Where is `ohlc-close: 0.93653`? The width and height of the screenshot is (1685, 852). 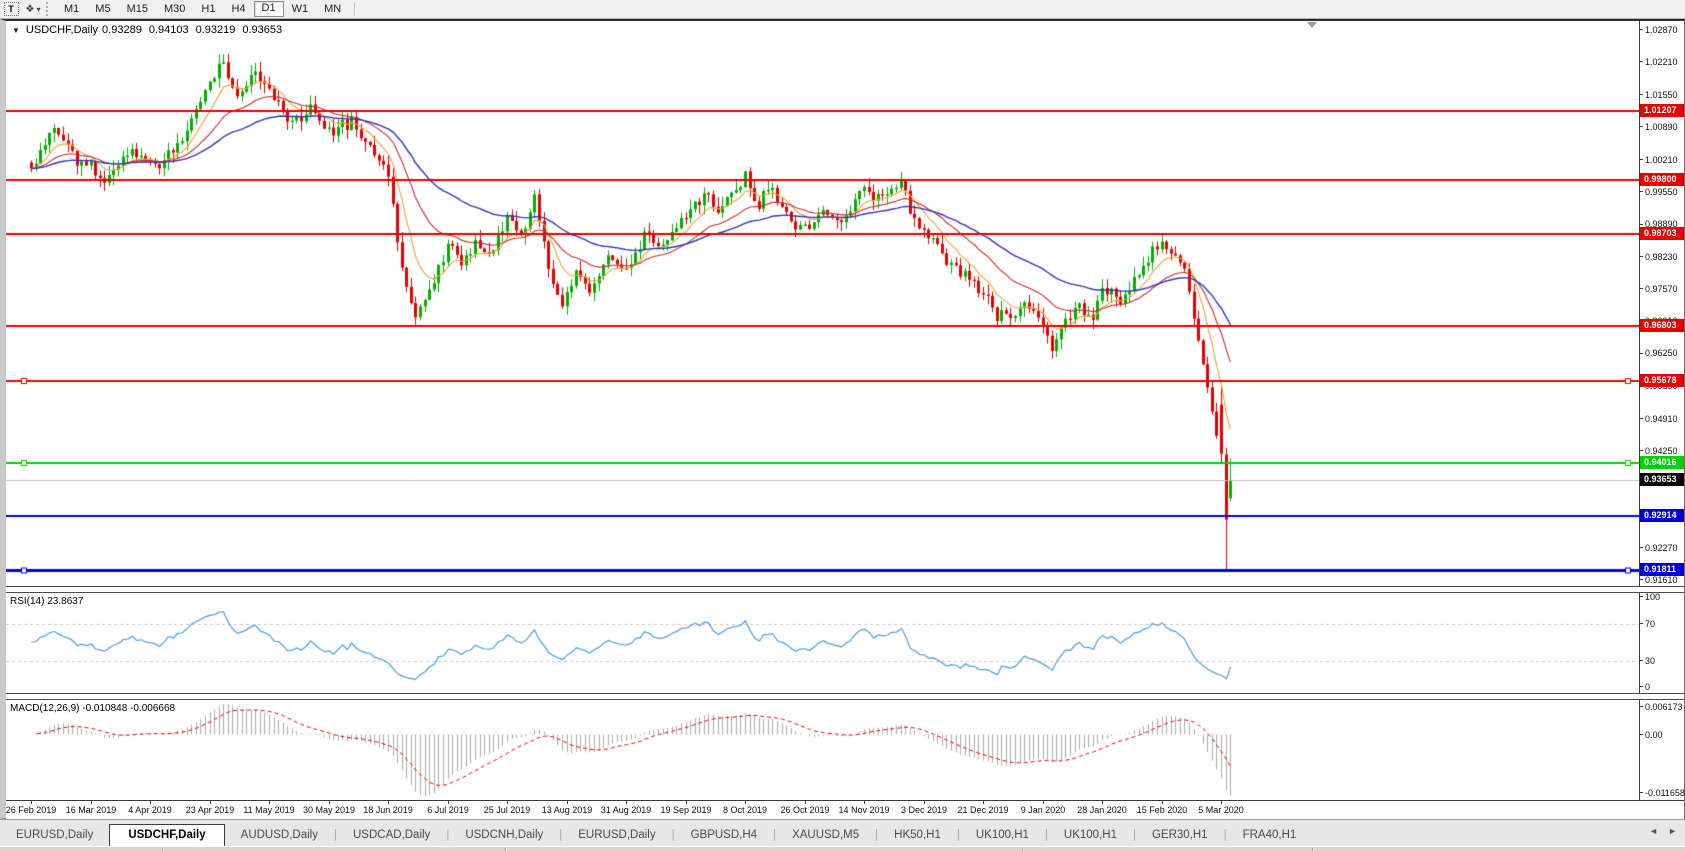 ohlc-close: 0.93653 is located at coordinates (262, 30).